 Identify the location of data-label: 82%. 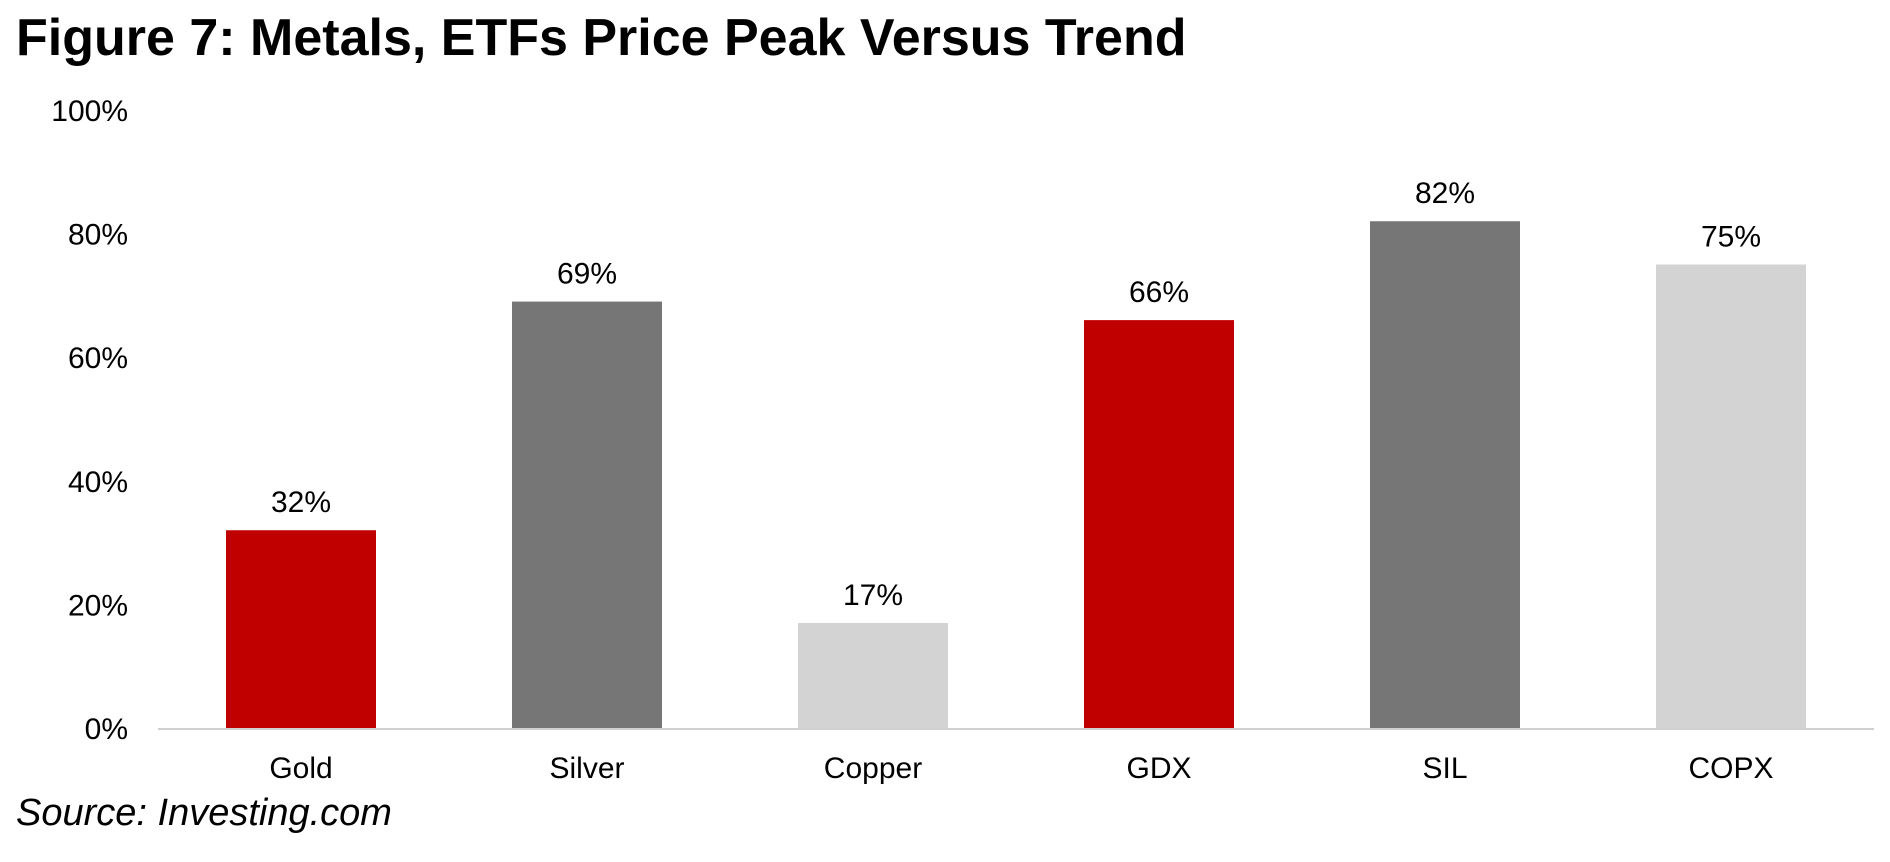
(1445, 193).